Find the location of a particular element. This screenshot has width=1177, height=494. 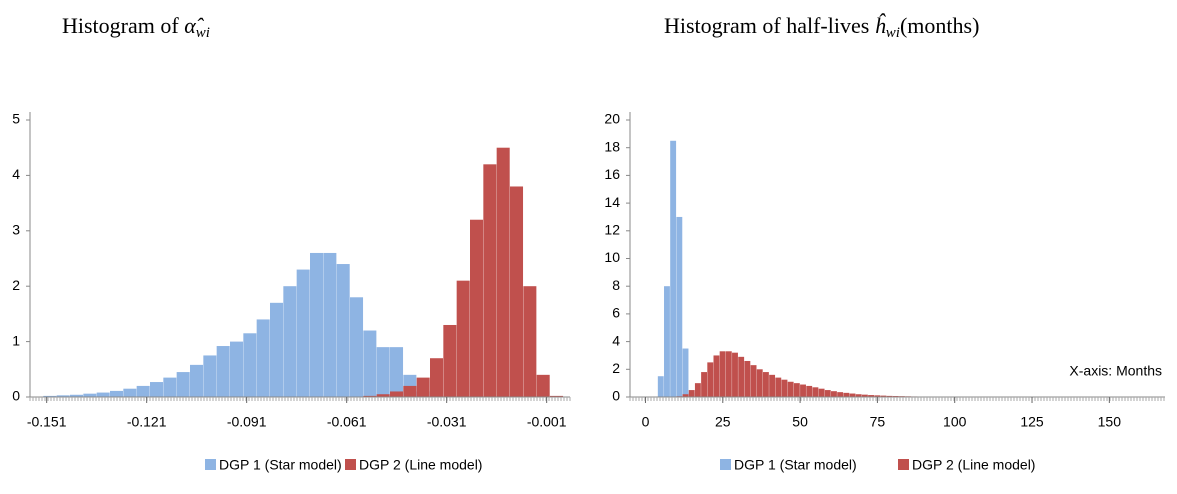

y-tick-label: 2 is located at coordinates (16, 285).